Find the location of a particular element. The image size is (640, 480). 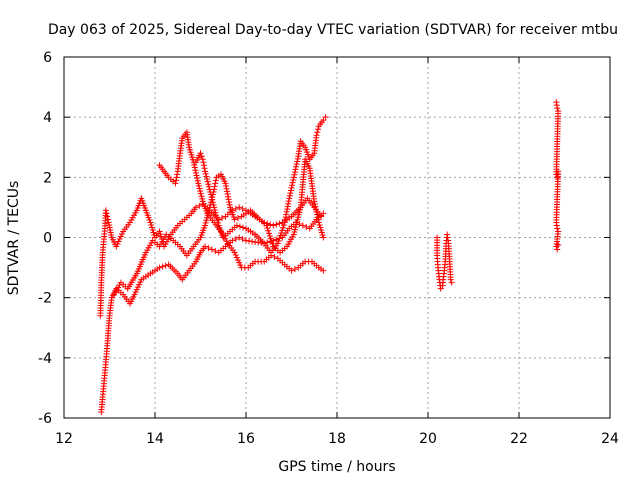

y-tick-label: -2 is located at coordinates (45, 299).